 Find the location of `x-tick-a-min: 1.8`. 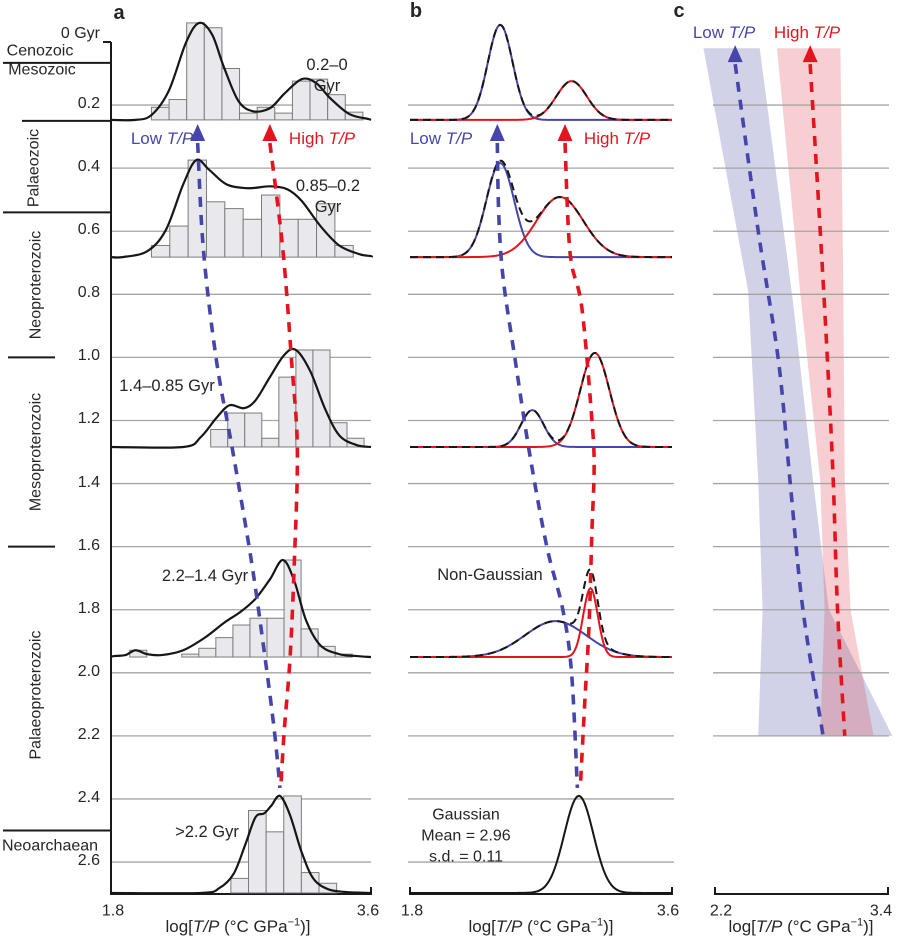

x-tick-a-min: 1.8 is located at coordinates (113, 911).